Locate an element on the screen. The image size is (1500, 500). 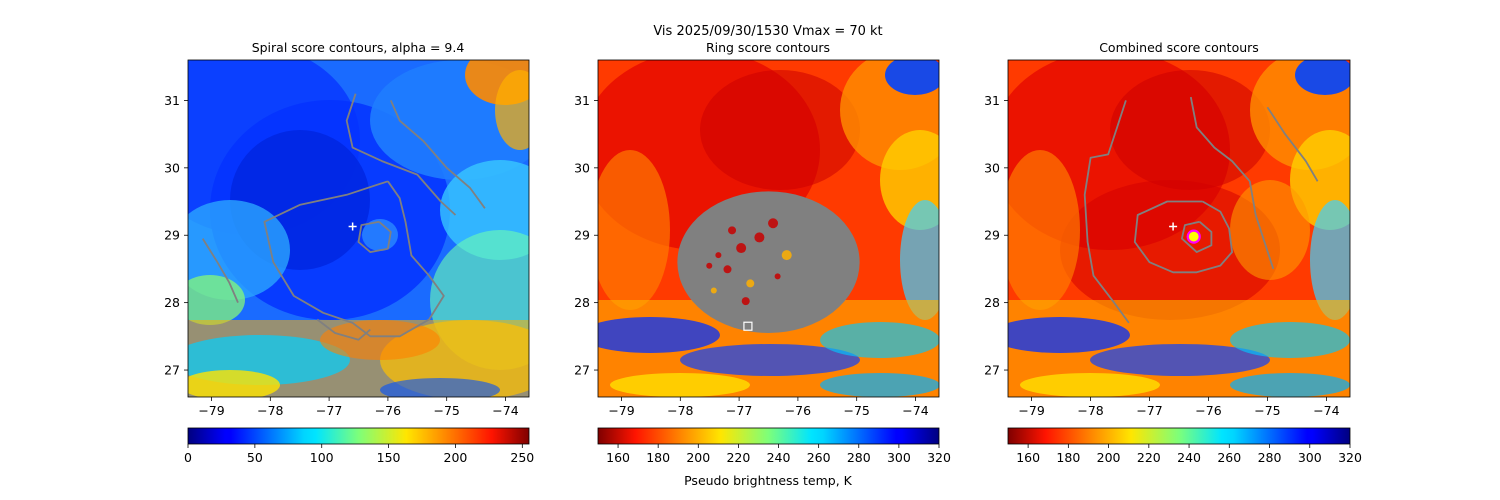
ring-center-marker is located at coordinates (748, 326).